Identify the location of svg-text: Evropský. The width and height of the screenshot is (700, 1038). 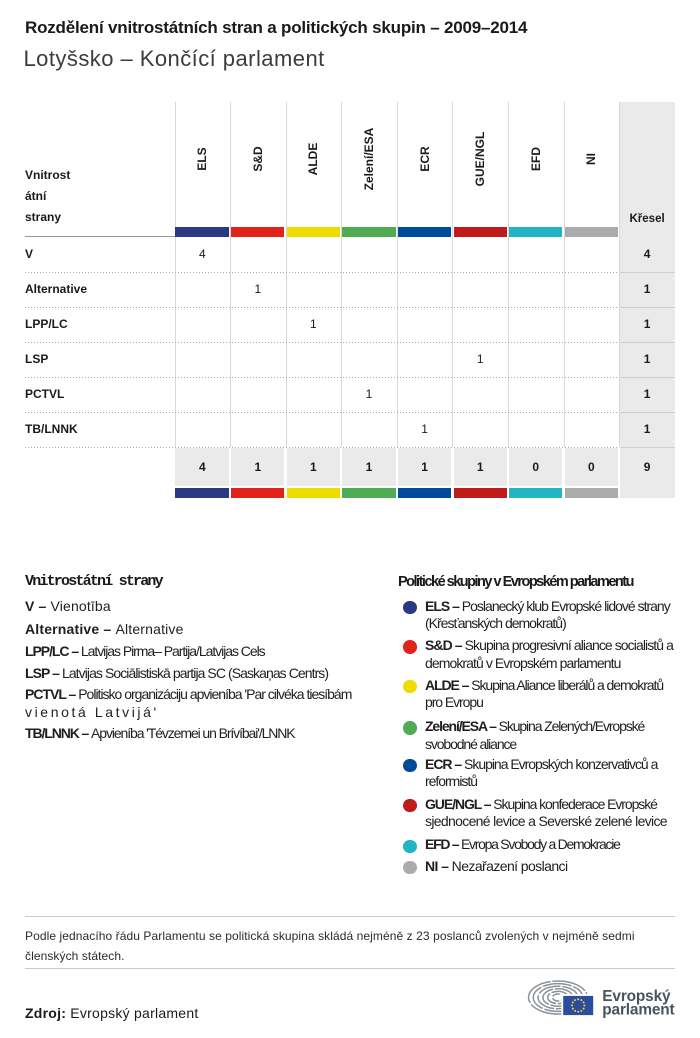
(636, 996).